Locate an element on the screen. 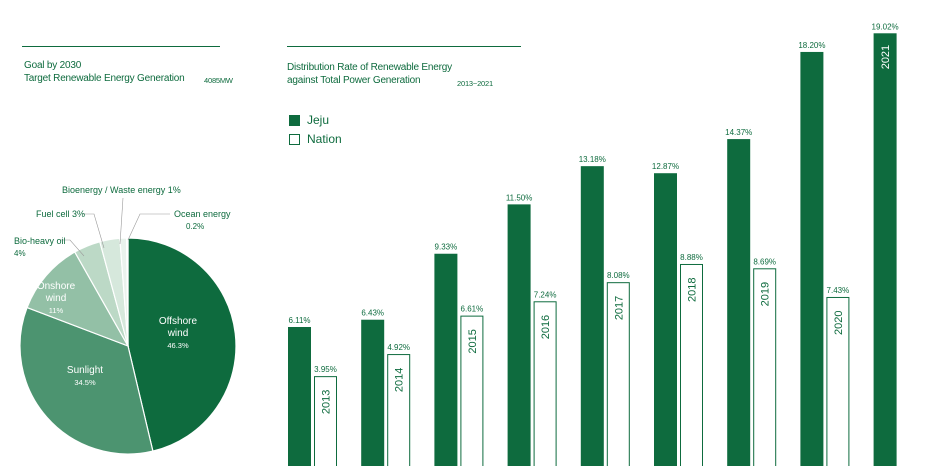 The image size is (930, 466). bar-nation-label-2017: 8.08% is located at coordinates (618, 275).